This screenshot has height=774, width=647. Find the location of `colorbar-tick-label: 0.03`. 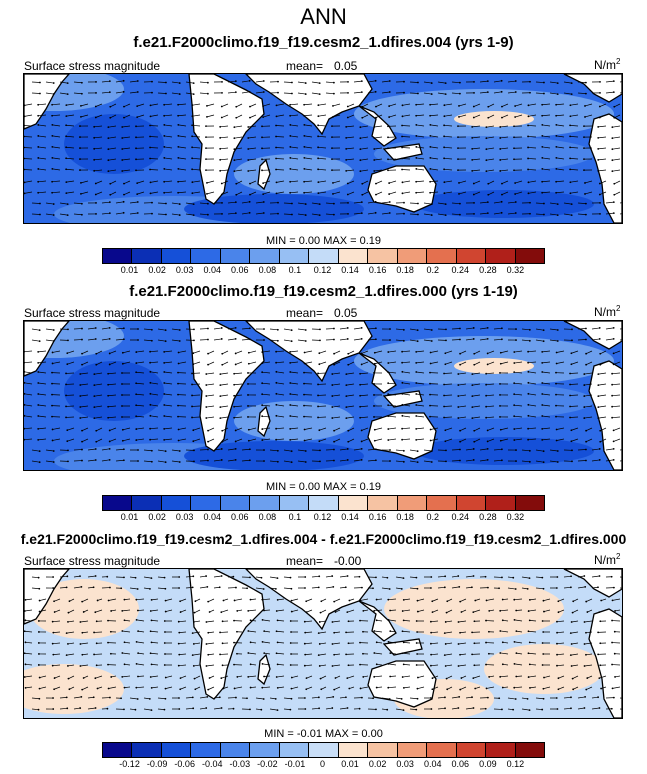

colorbar-tick-label: 0.03 is located at coordinates (405, 764).